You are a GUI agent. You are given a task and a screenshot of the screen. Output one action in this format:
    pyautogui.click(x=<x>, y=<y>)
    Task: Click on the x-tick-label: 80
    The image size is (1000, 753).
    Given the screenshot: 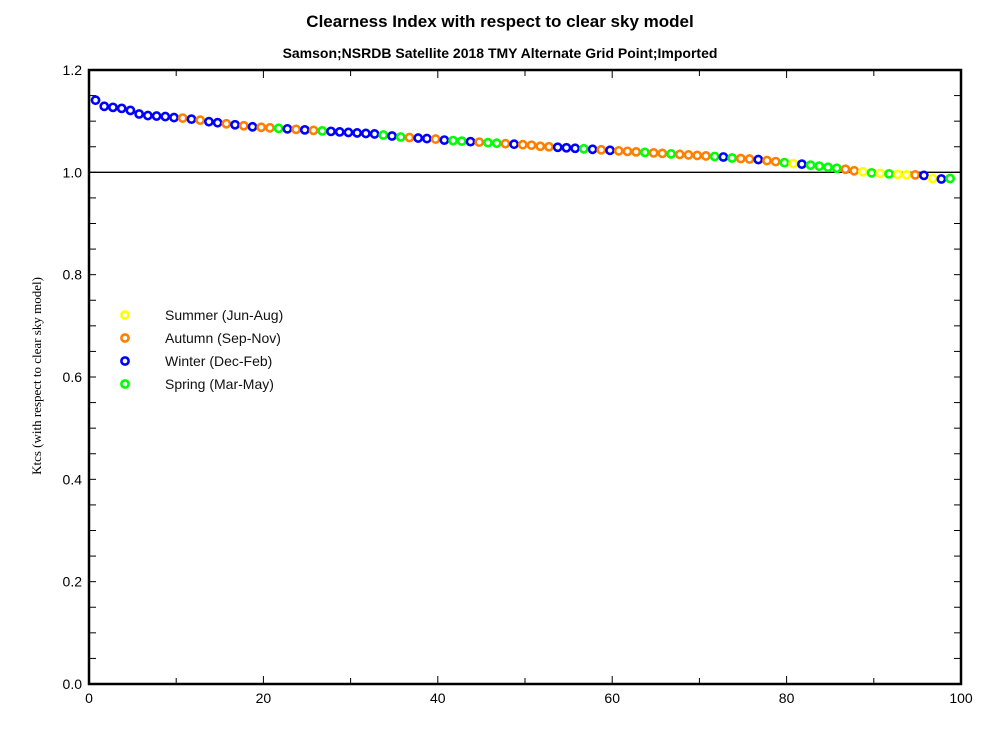 What is the action you would take?
    pyautogui.click(x=787, y=698)
    